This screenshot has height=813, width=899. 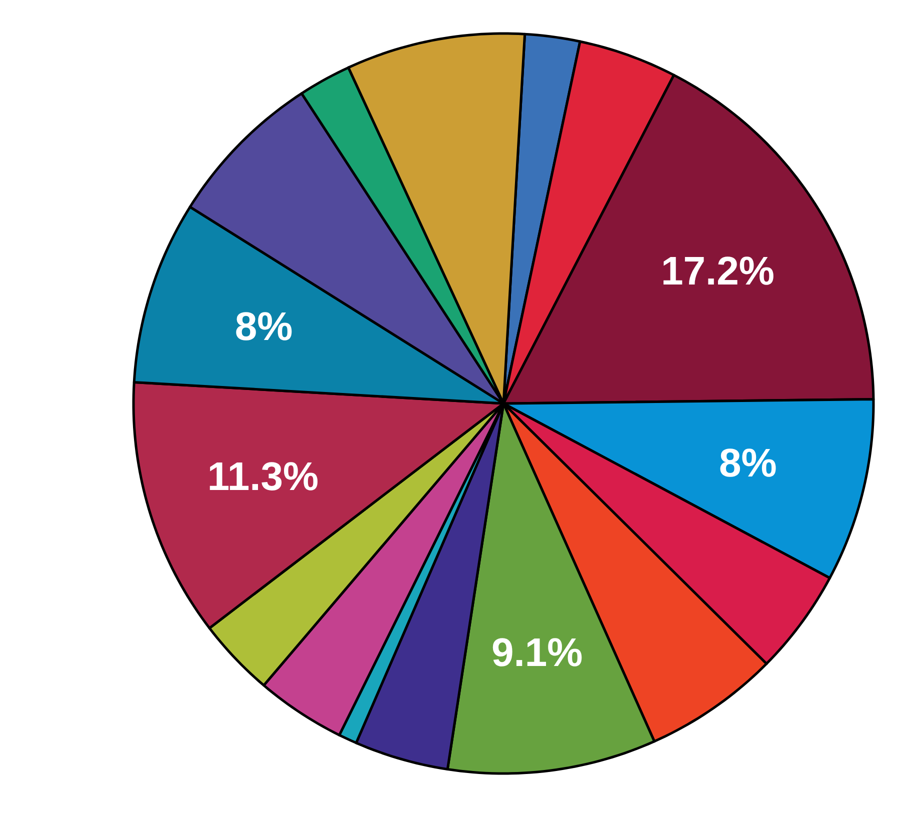 I want to click on data-label: 9.1%, so click(x=537, y=652).